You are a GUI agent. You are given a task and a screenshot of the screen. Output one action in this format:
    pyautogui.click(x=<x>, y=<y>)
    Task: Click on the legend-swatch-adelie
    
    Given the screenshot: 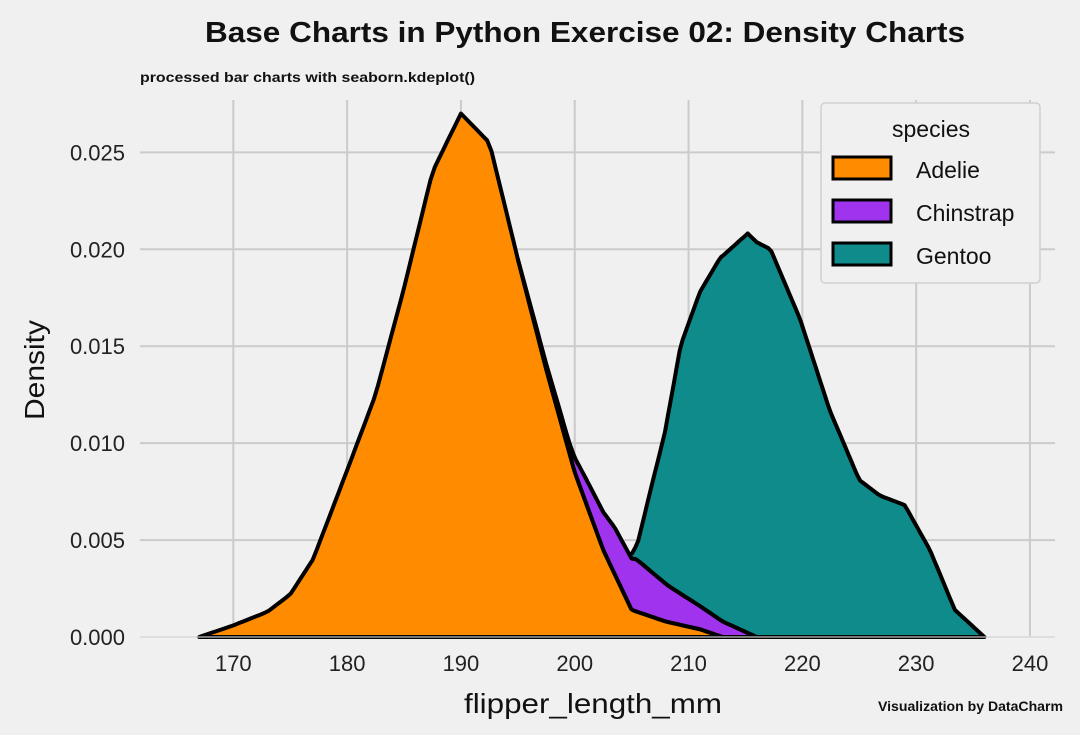 What is the action you would take?
    pyautogui.click(x=862, y=168)
    